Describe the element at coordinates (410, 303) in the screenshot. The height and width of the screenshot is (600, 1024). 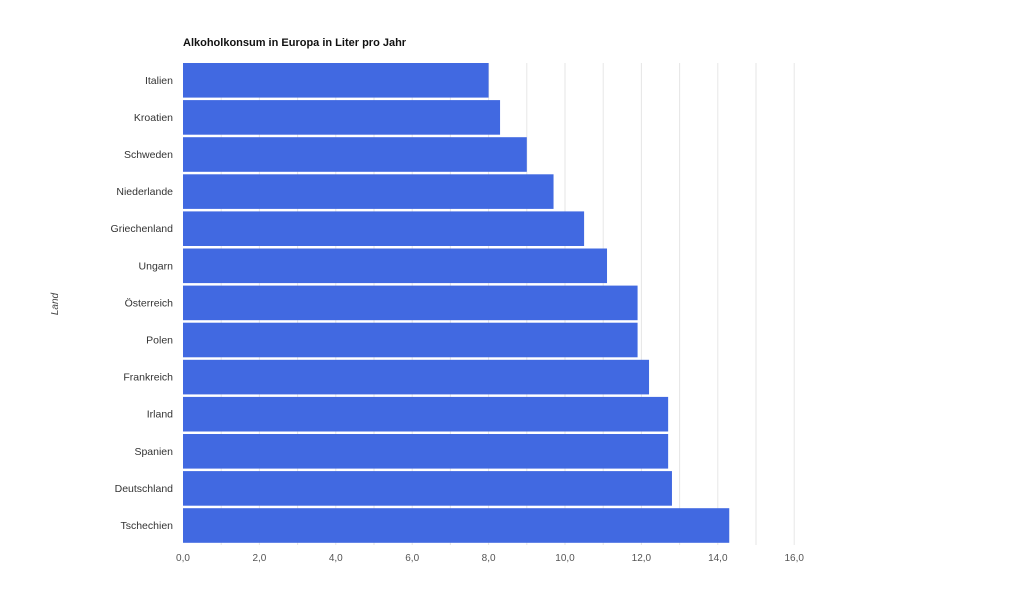
I see `bar-österreich` at that location.